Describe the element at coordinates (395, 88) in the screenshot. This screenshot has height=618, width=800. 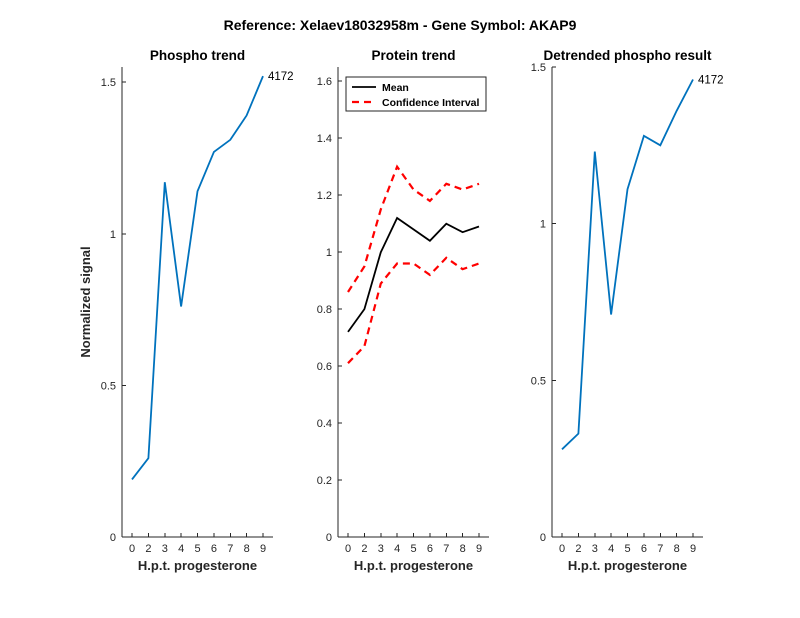
I see `legend-entry: Mean` at that location.